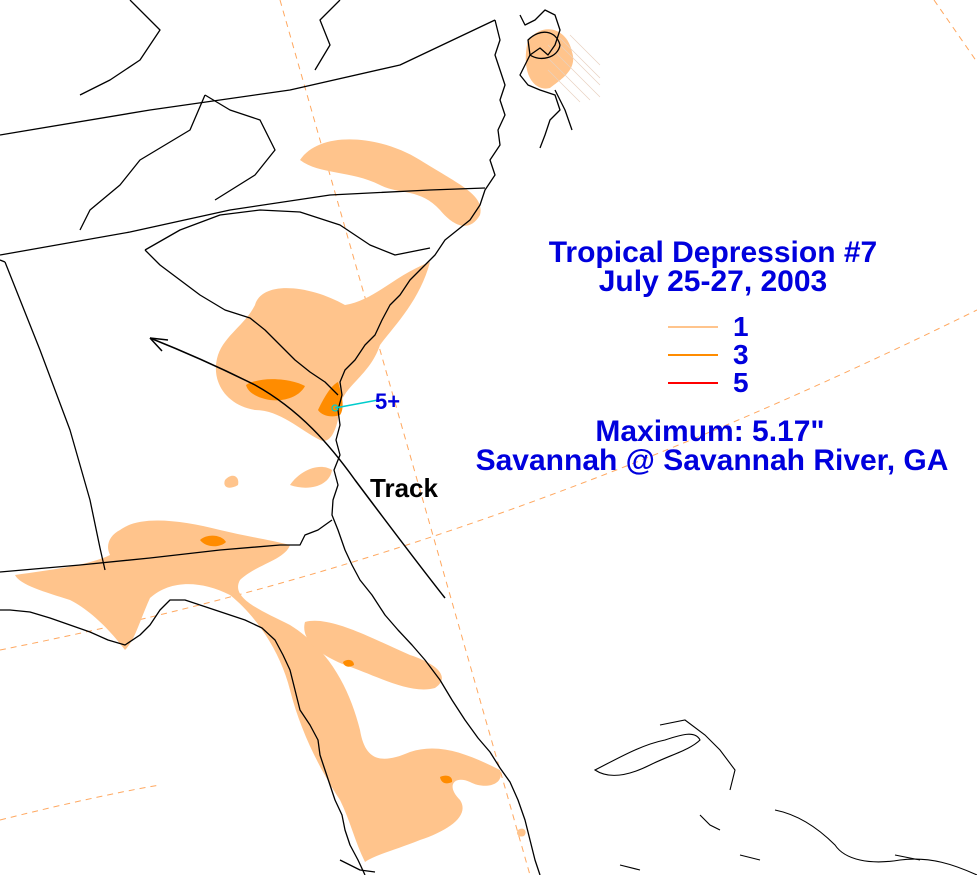 The width and height of the screenshot is (977, 875). Describe the element at coordinates (712, 460) in the screenshot. I see `maximum-line-2: Savannah @ Savannah River, GA` at that location.